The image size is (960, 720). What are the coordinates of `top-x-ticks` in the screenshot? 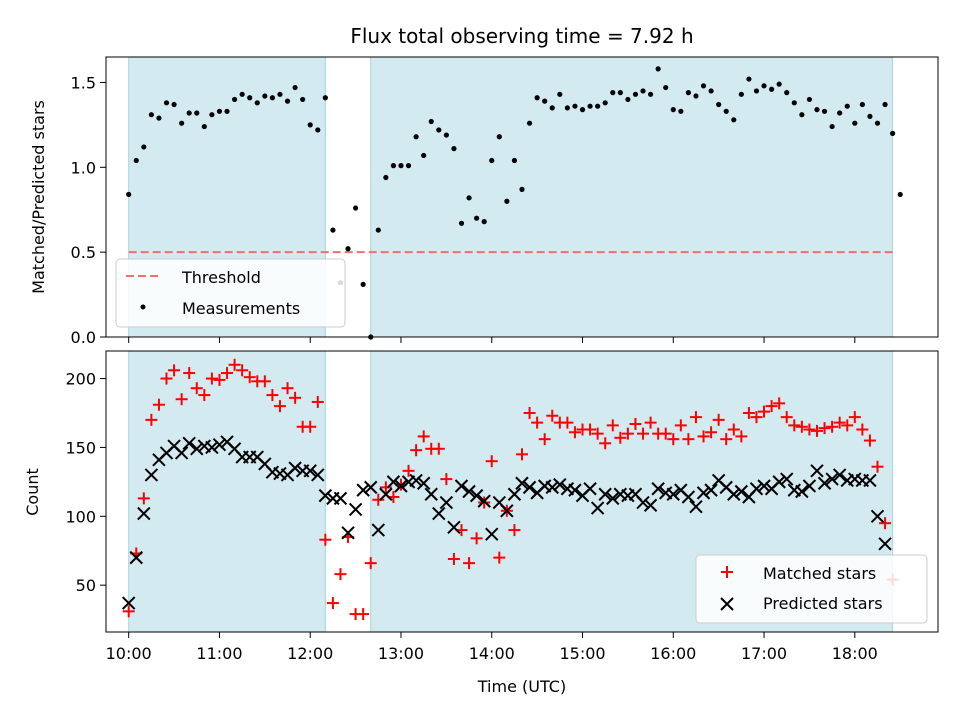 It's located at (492, 340).